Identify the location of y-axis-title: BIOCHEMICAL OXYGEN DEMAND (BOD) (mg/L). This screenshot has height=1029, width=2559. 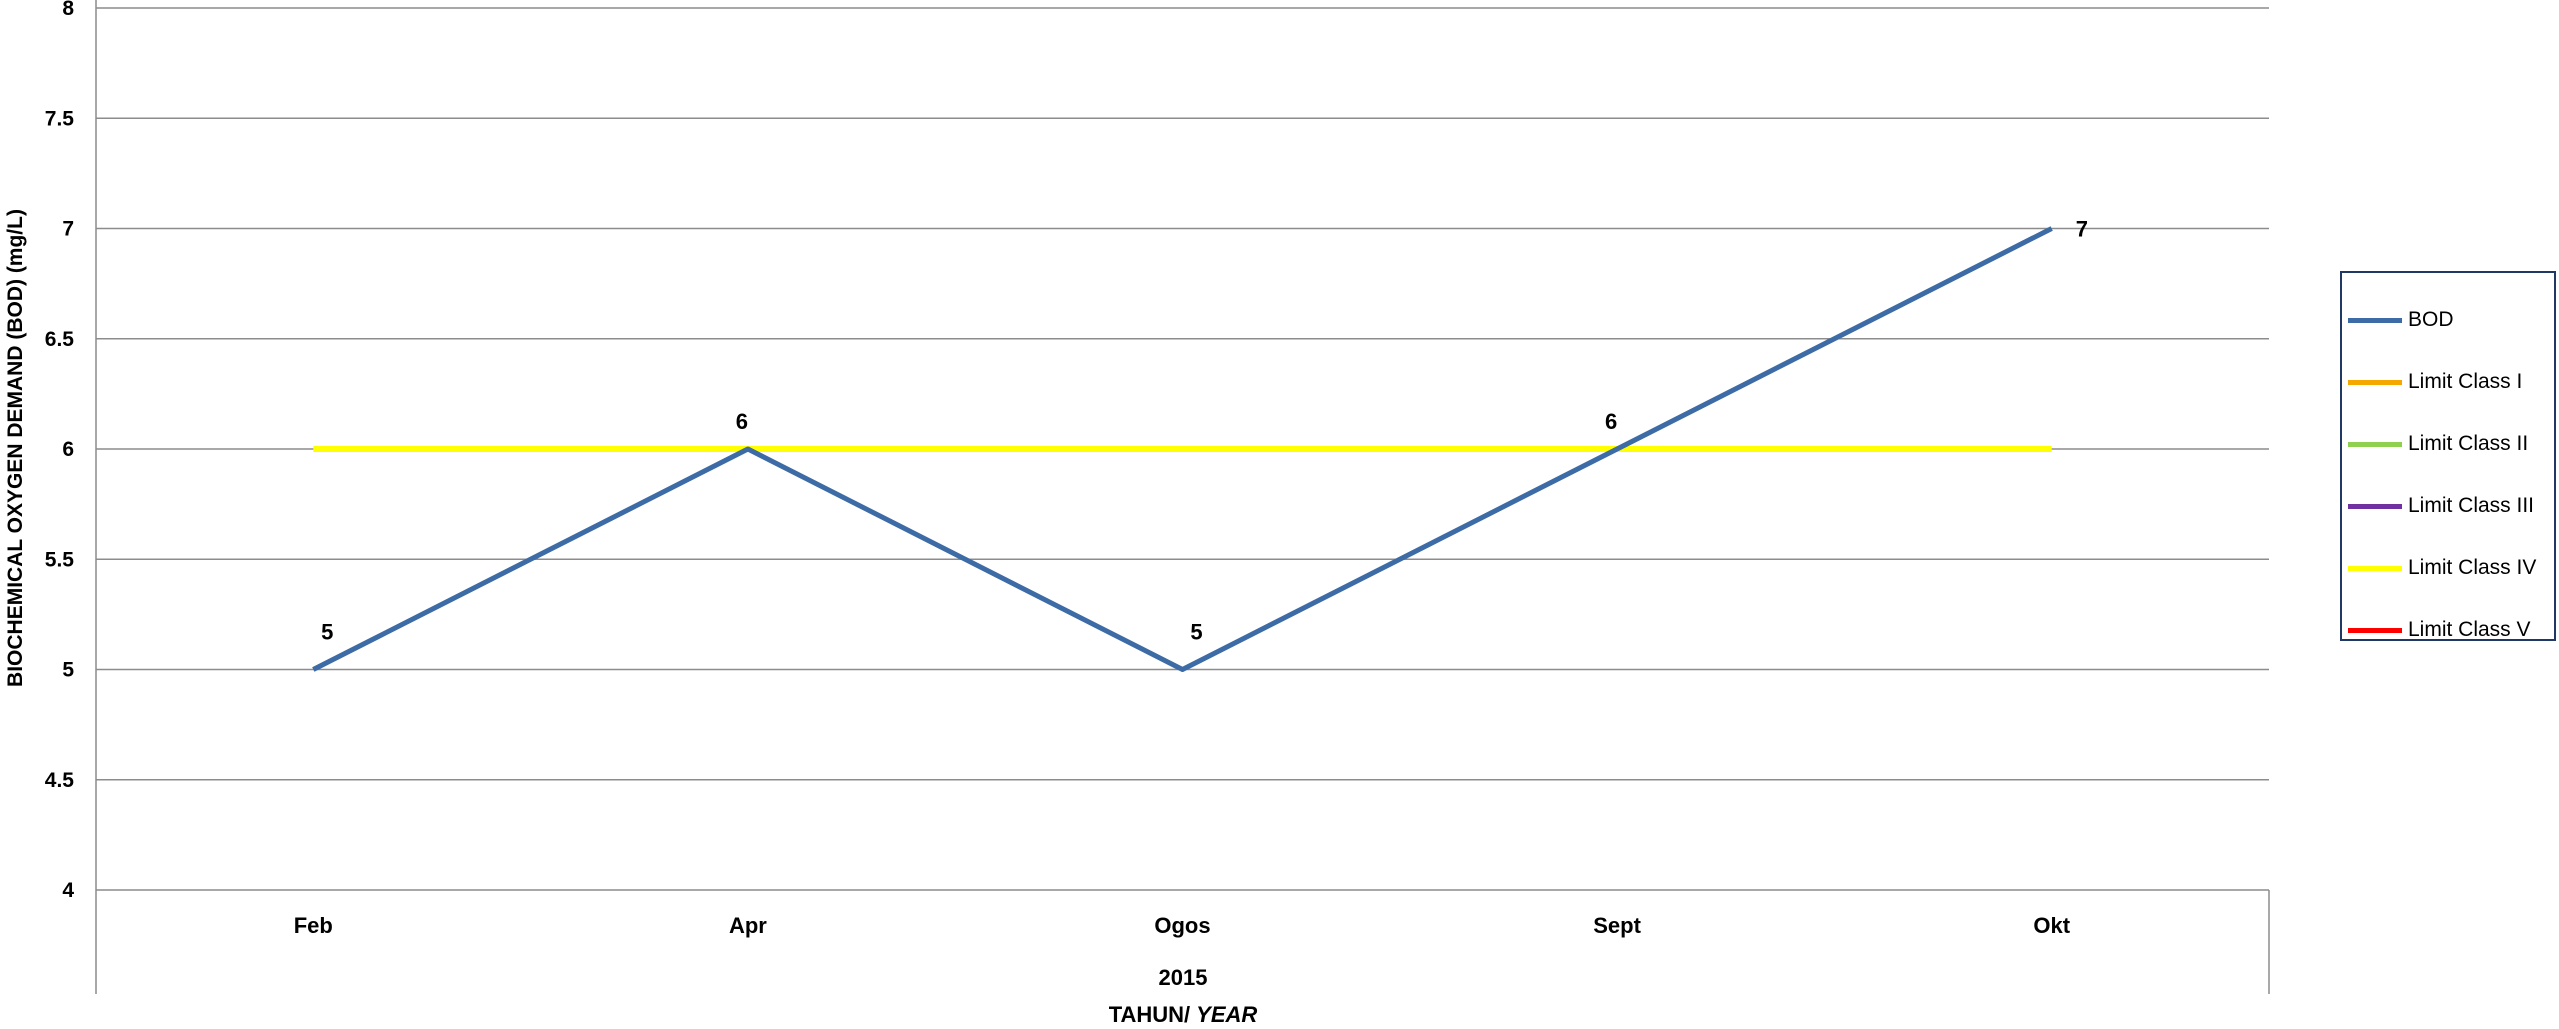
(15, 448).